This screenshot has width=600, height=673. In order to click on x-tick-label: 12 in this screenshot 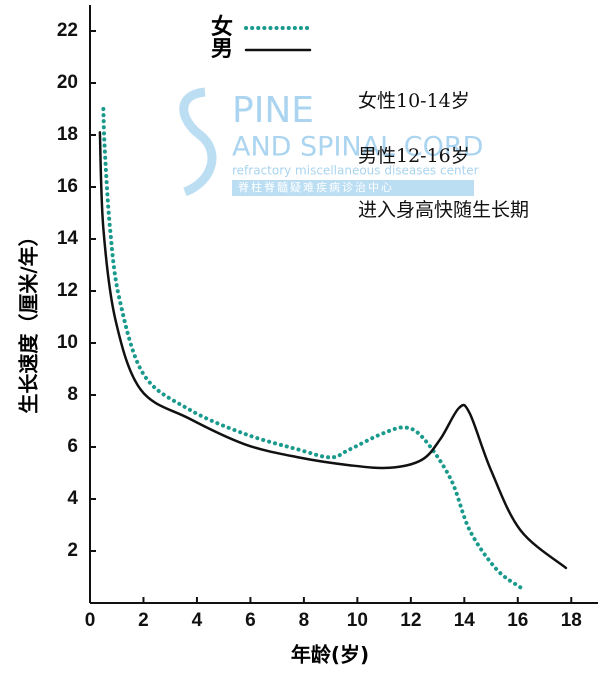, I will do `click(410, 620)`.